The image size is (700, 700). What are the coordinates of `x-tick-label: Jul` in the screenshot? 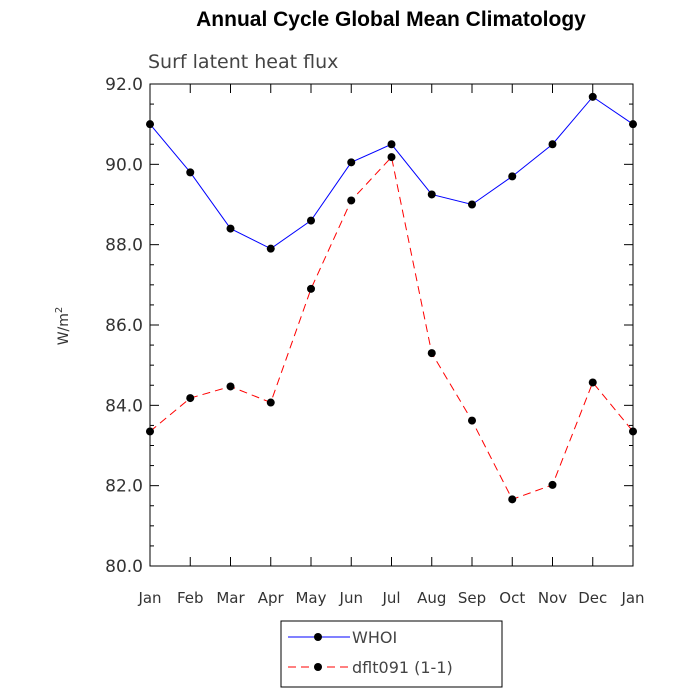 It's located at (390, 598).